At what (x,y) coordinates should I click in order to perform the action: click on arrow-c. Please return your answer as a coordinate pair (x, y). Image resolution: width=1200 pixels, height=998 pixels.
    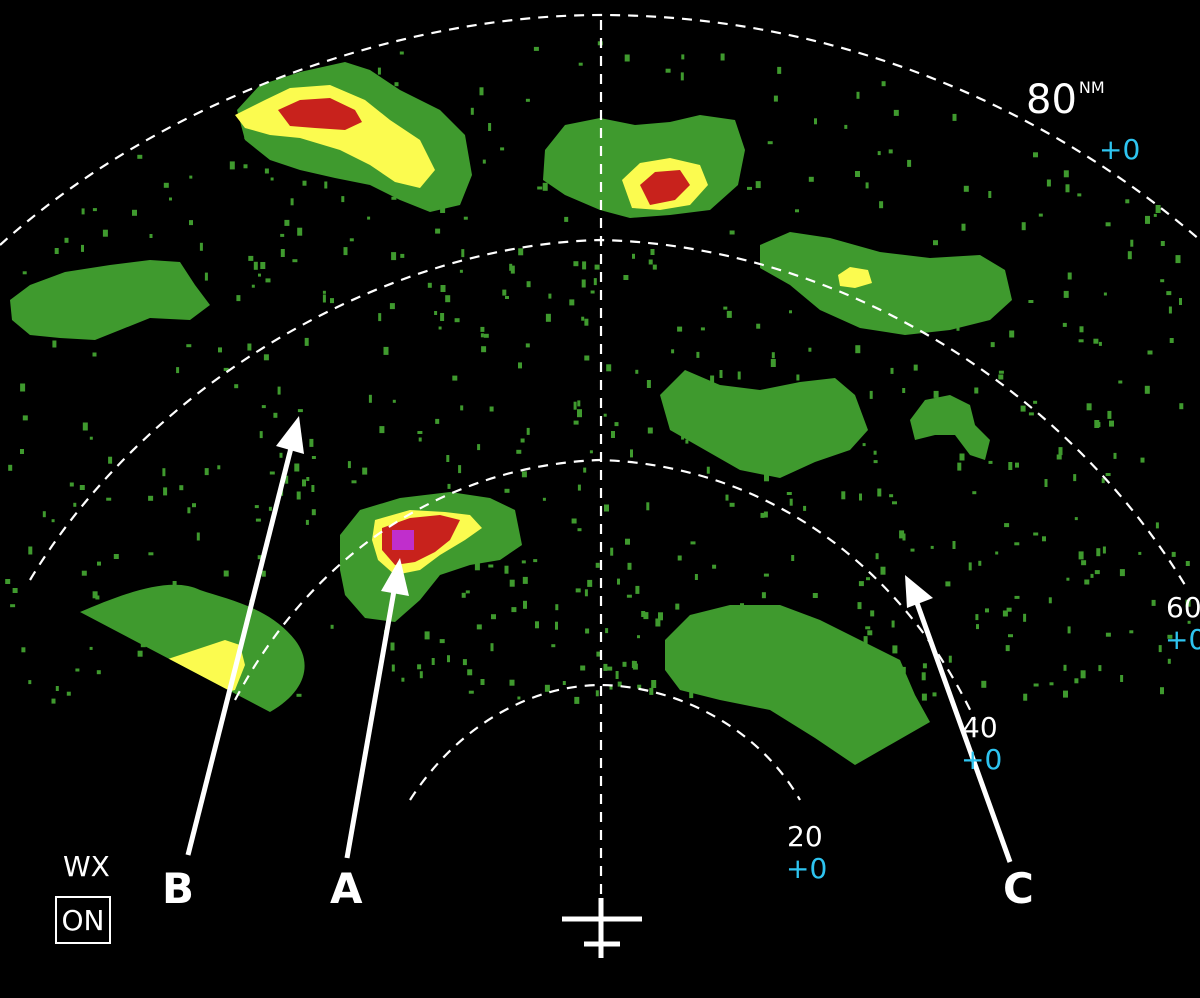
    Looking at the image, I should click on (959, 719).